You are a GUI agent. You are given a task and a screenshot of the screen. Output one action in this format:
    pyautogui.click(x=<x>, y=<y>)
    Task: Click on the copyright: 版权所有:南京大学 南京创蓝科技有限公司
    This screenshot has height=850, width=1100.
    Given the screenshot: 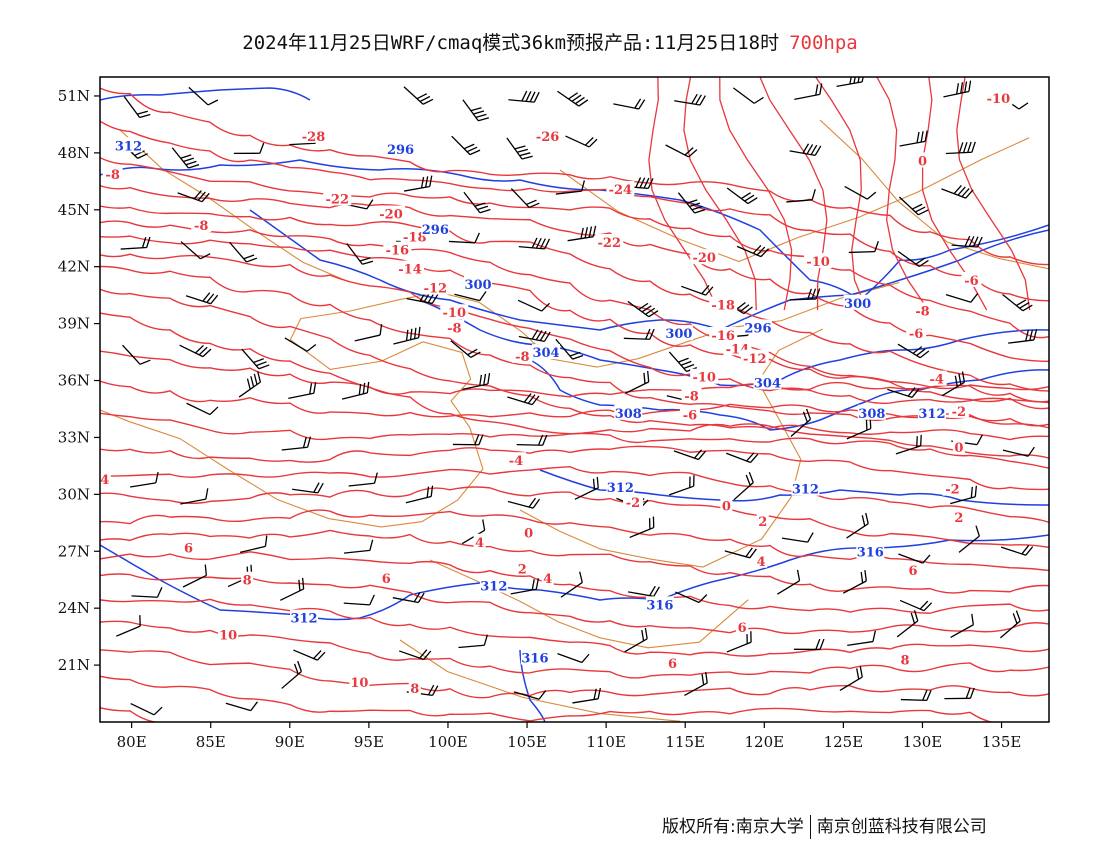 What is the action you would take?
    pyautogui.click(x=824, y=825)
    